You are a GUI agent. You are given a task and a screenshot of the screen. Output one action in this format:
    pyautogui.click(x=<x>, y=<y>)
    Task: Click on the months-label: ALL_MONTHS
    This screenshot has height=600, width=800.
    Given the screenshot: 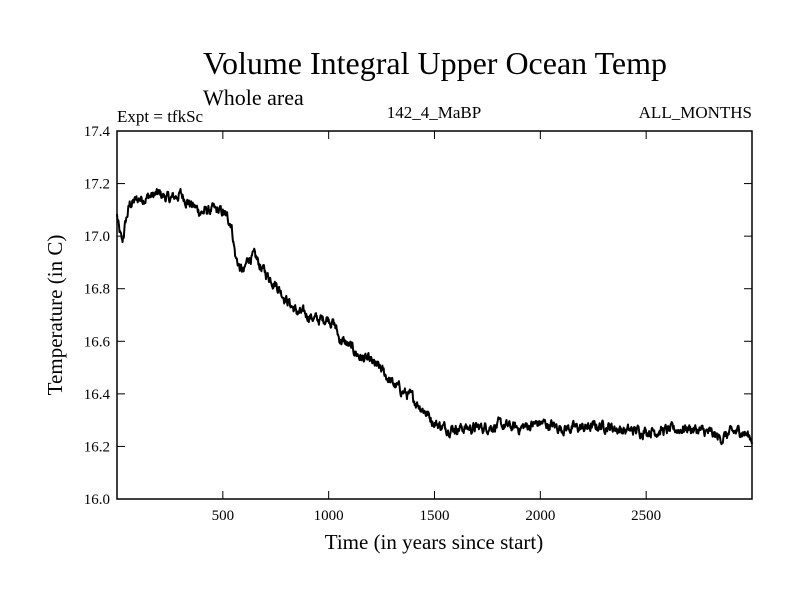 What is the action you would take?
    pyautogui.click(x=695, y=112)
    